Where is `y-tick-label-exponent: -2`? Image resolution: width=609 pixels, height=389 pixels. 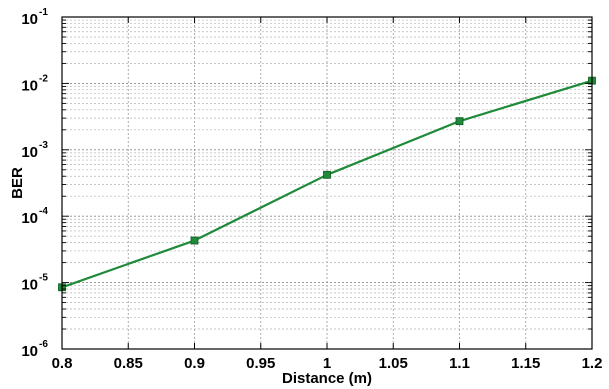
y-tick-label-exponent: -2 is located at coordinates (43, 78).